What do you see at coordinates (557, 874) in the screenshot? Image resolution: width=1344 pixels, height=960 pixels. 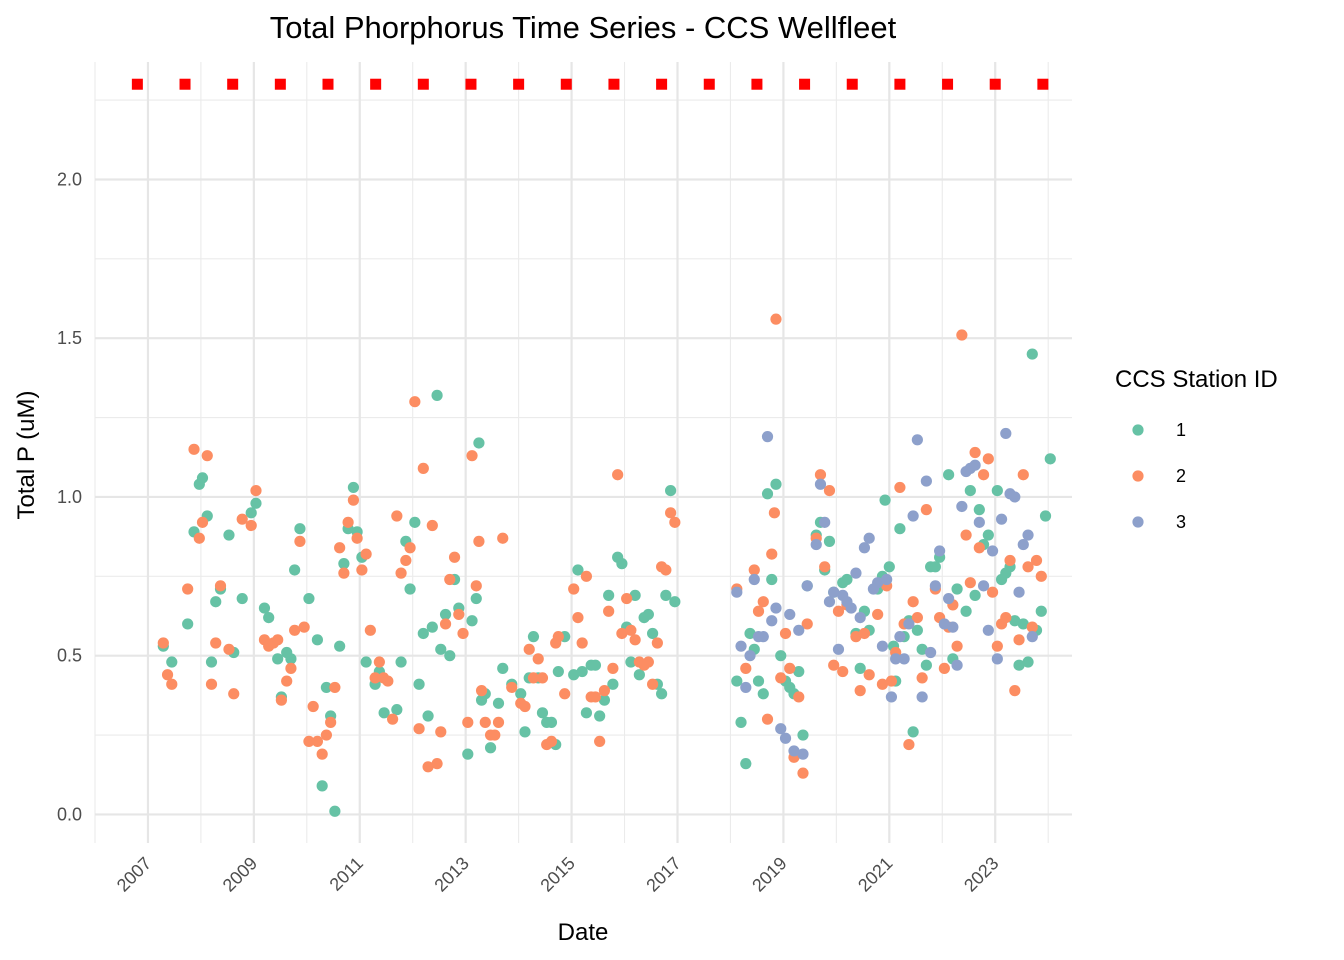 I see `x-tick-label: 2015` at bounding box center [557, 874].